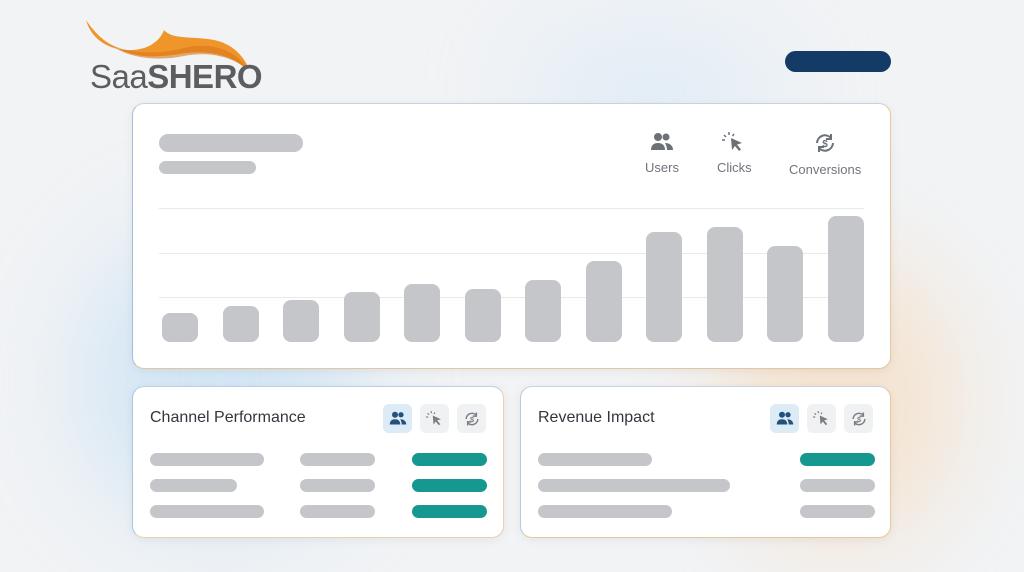 The image size is (1024, 572). What do you see at coordinates (705, 462) in the screenshot?
I see `revenue-impact-card: Revenue Impact $` at bounding box center [705, 462].